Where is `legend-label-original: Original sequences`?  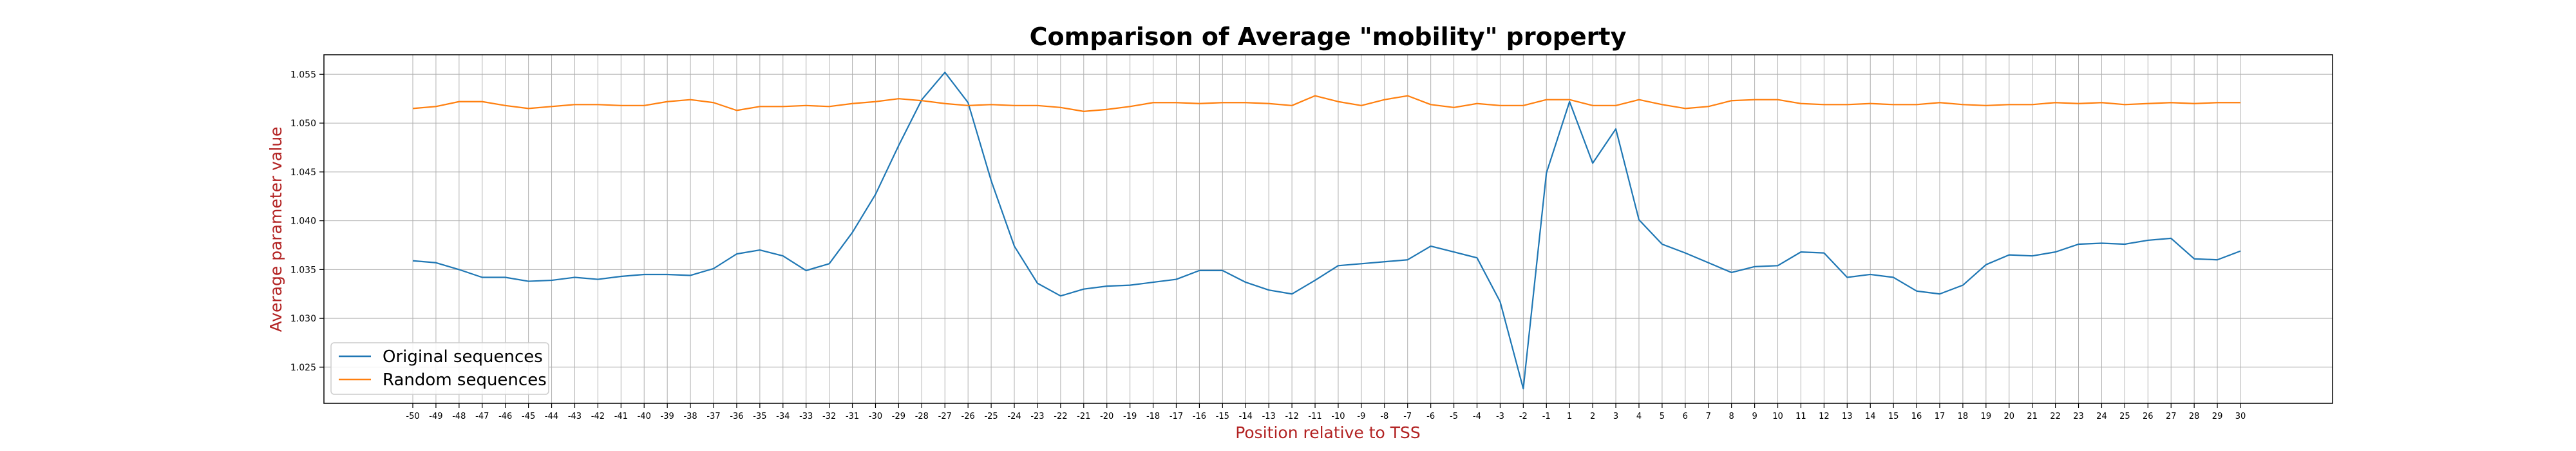
legend-label-original: Original sequences is located at coordinates (463, 357).